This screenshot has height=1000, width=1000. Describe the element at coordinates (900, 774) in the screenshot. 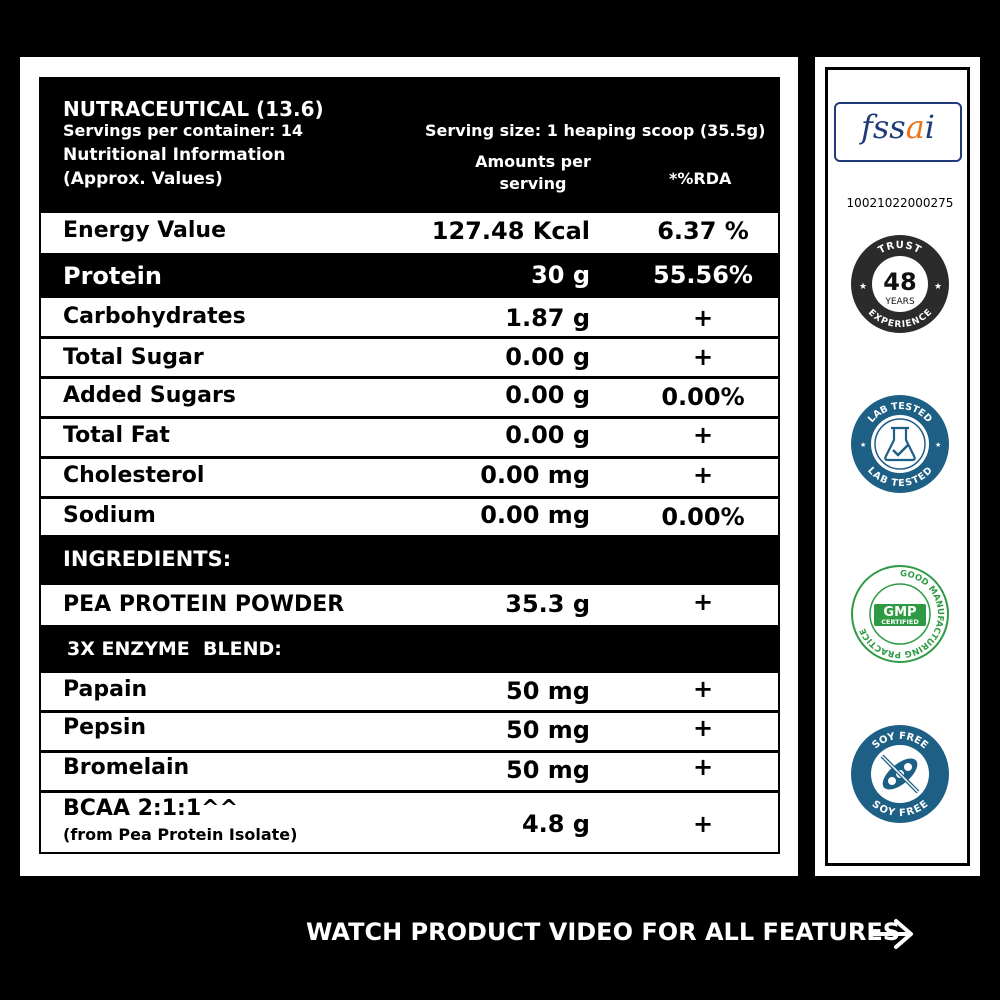

I see `soy-free-icon: SOY FREE SOY FREE` at that location.